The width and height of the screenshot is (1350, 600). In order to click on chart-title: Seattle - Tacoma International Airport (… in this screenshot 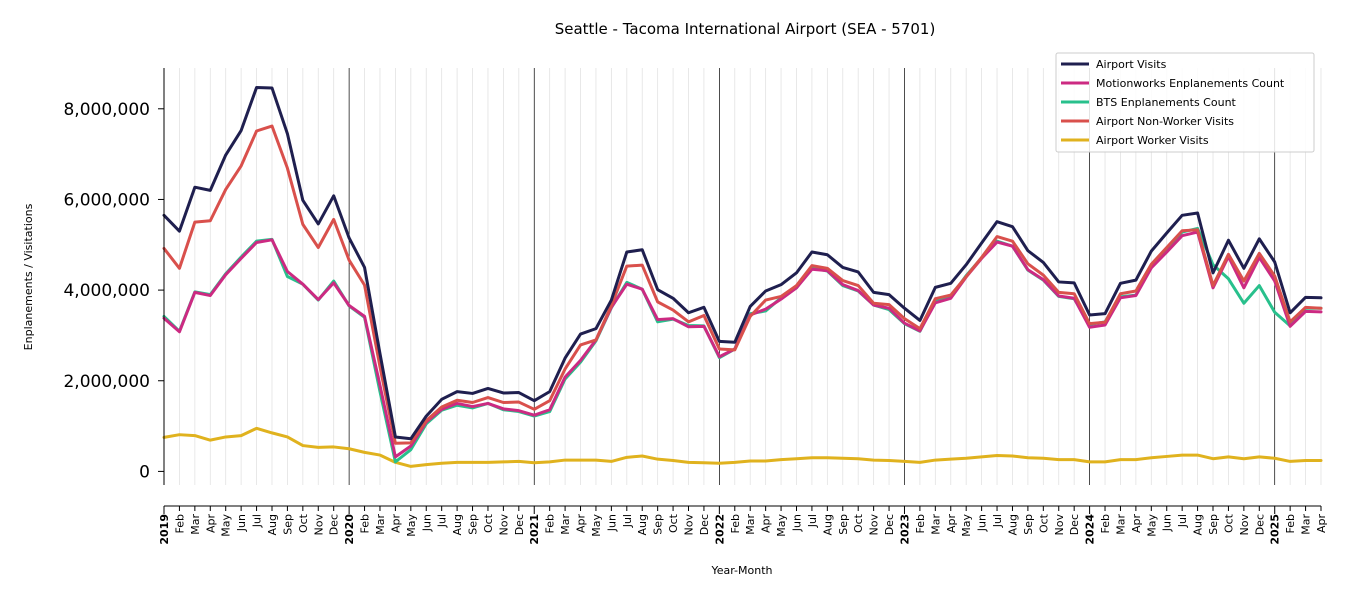, I will do `click(745, 29)`.